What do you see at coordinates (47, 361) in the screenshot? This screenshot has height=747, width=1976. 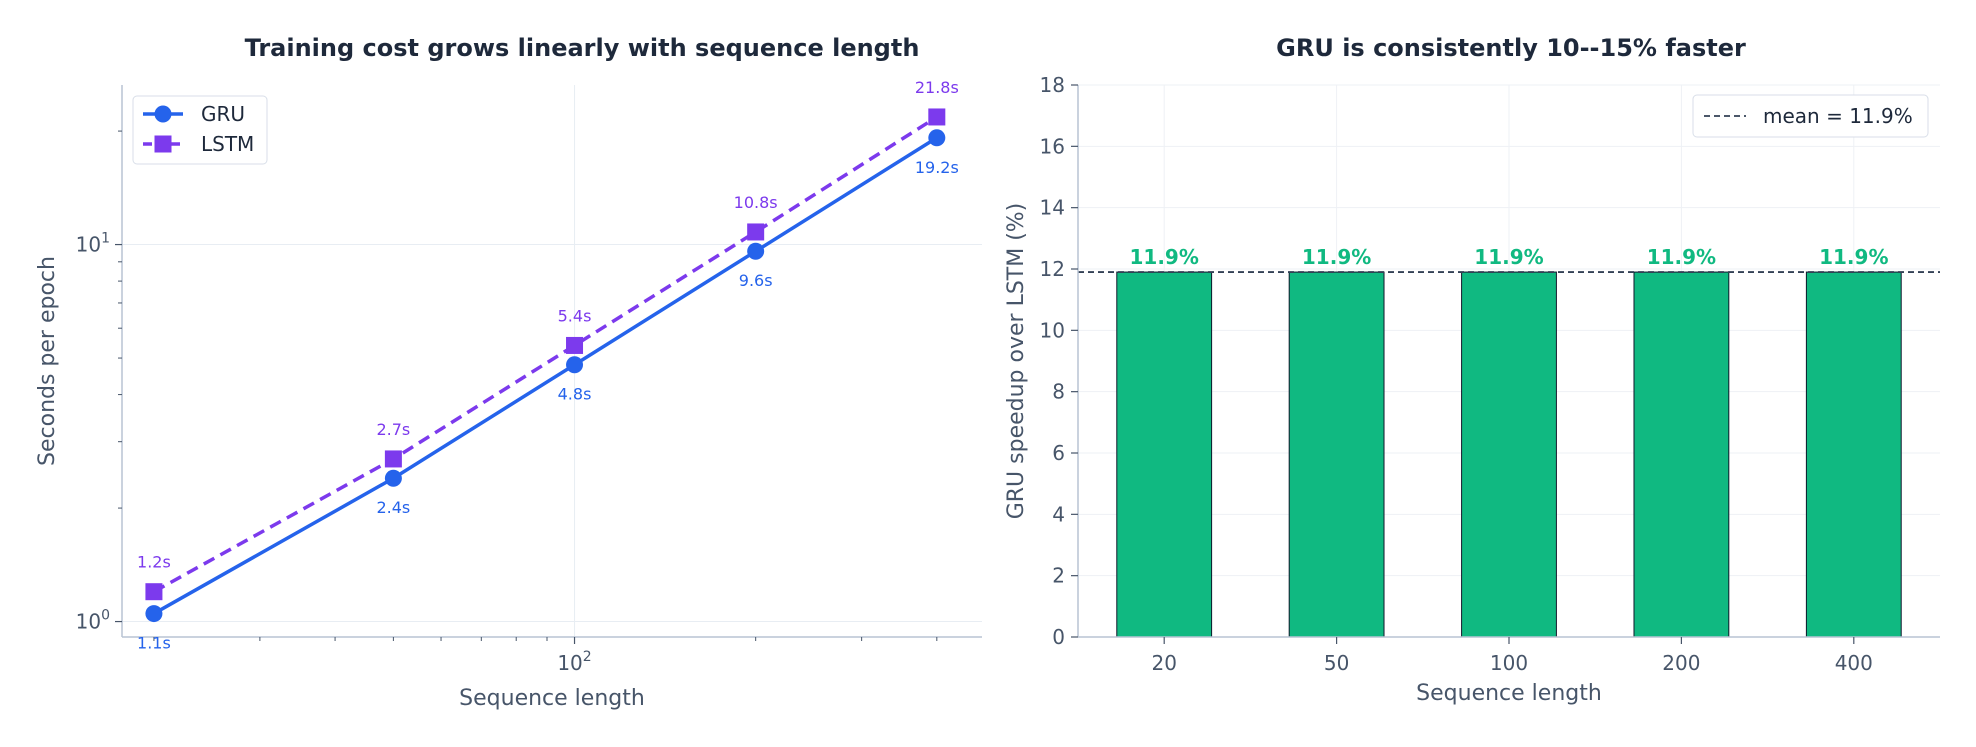 I see `left-y-axis-label: Seconds per epoch` at bounding box center [47, 361].